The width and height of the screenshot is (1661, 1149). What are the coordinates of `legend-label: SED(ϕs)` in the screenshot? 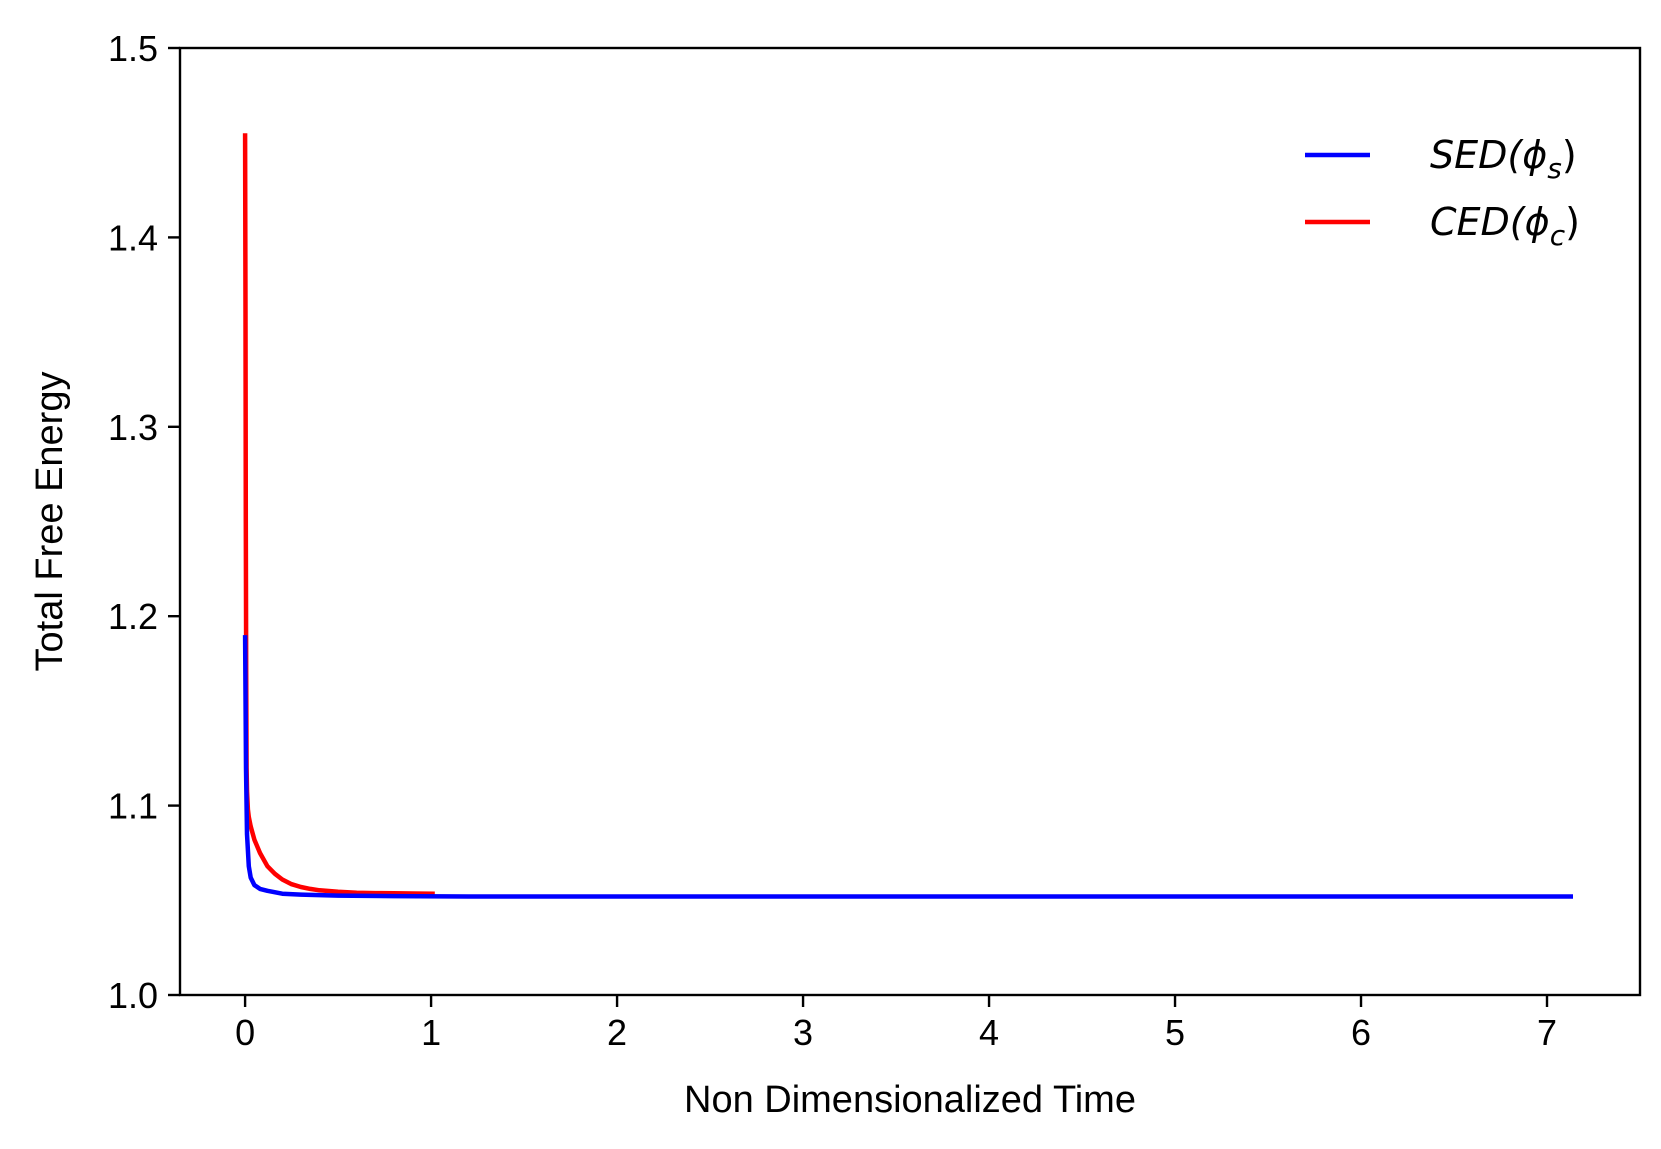 It's located at (1503, 159).